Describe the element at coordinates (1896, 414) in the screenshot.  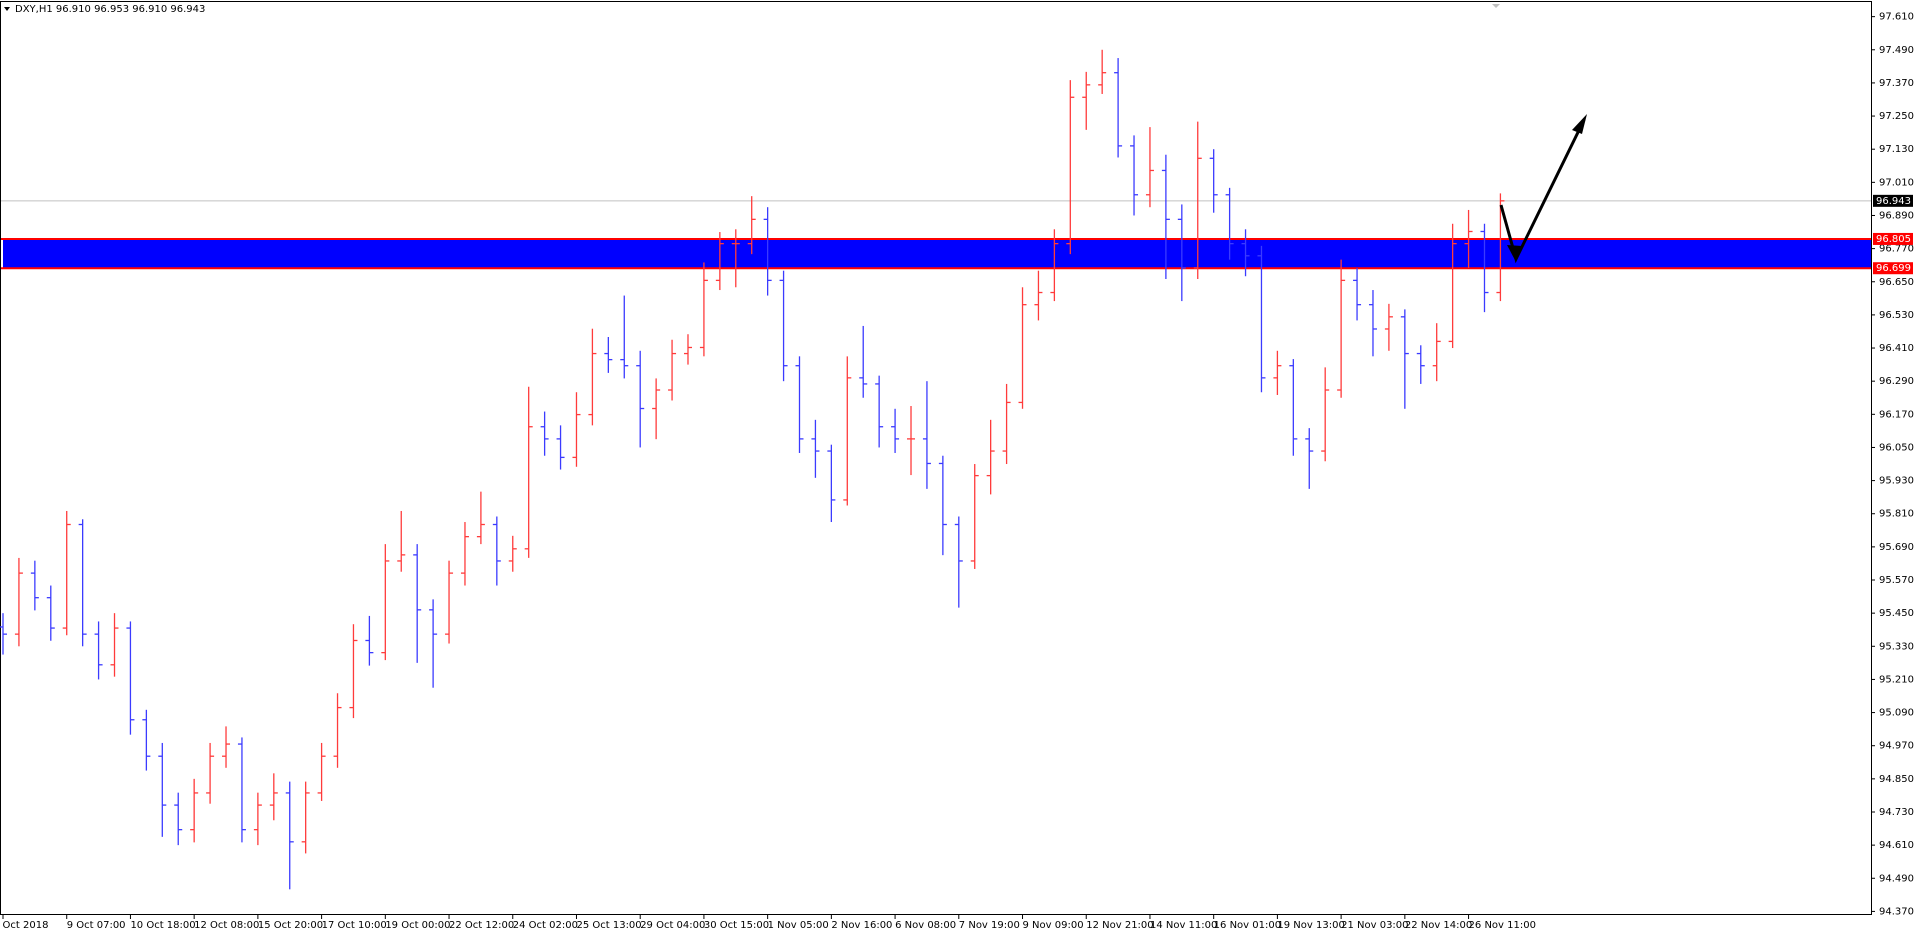
I see `y-tick-label: 96.170` at that location.